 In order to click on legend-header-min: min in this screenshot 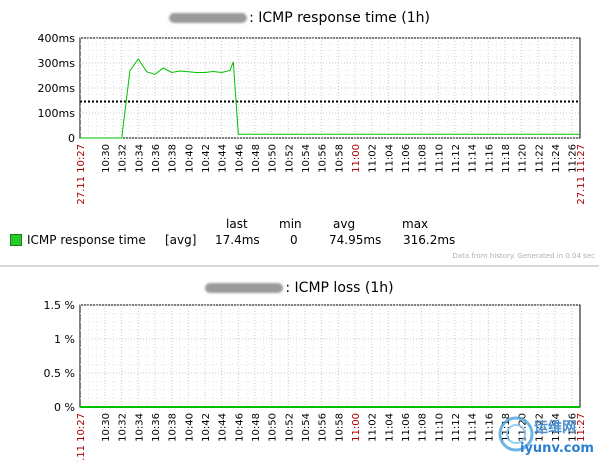, I will do `click(290, 224)`.